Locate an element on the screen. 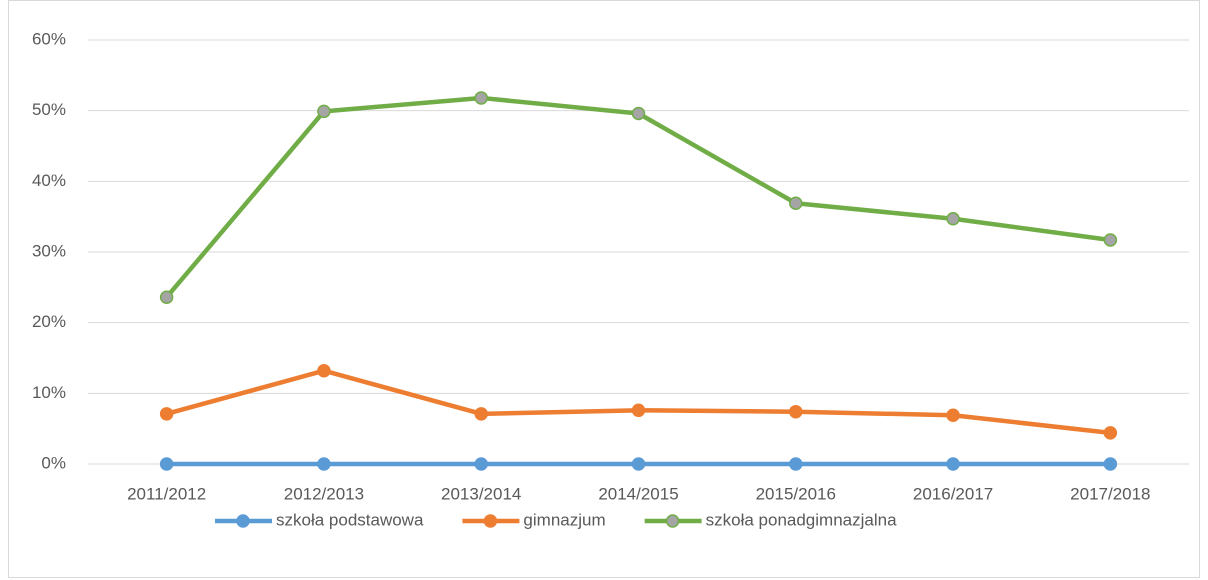  y-tick-label: 60% is located at coordinates (49, 38).